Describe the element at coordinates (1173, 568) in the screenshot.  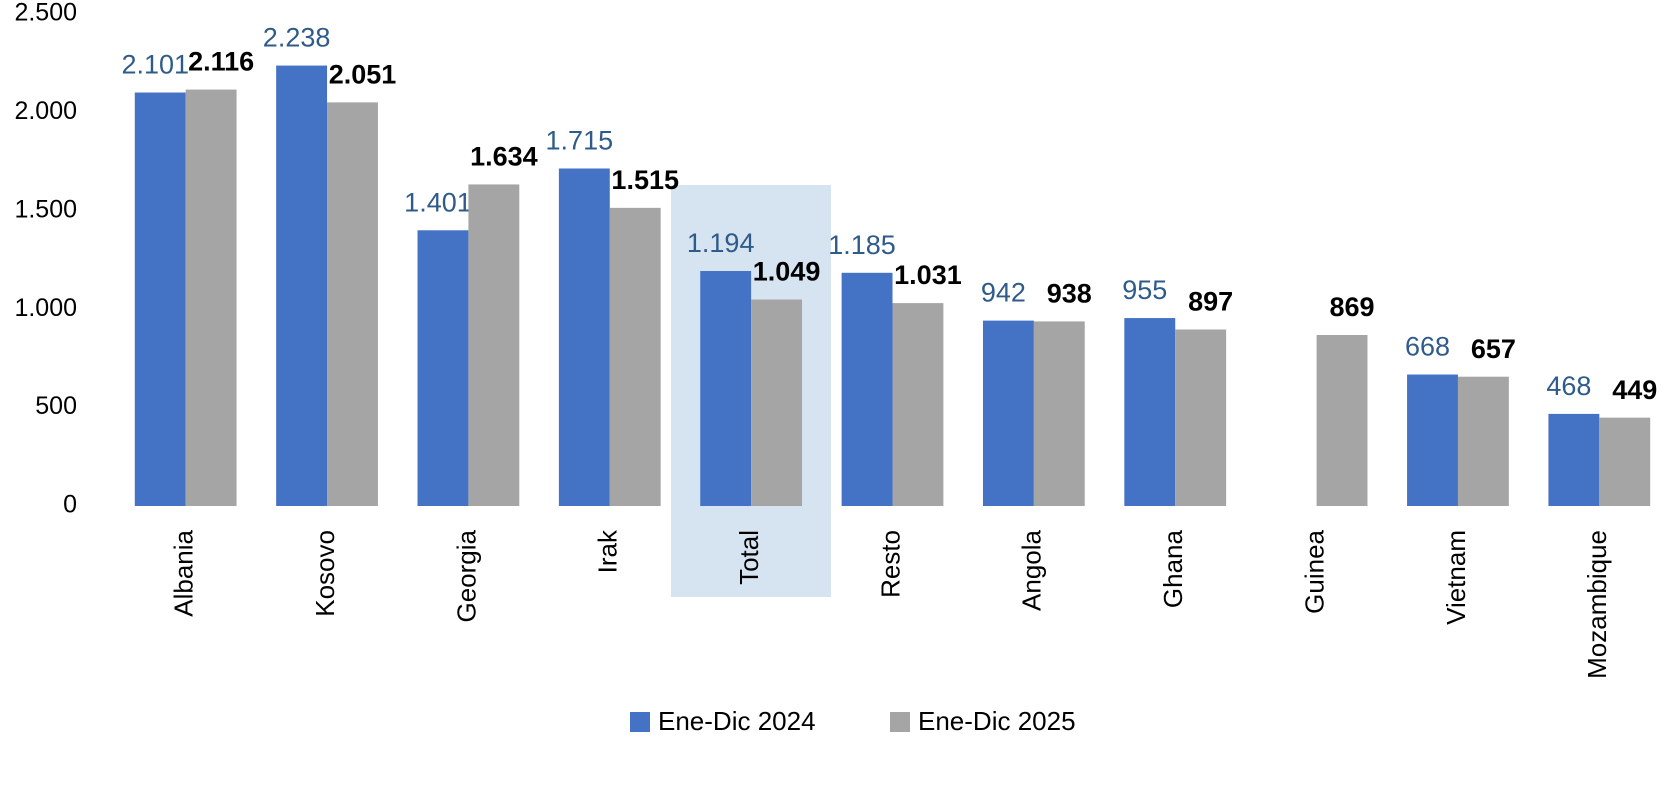
I see `x-tick-label: Ghana` at that location.